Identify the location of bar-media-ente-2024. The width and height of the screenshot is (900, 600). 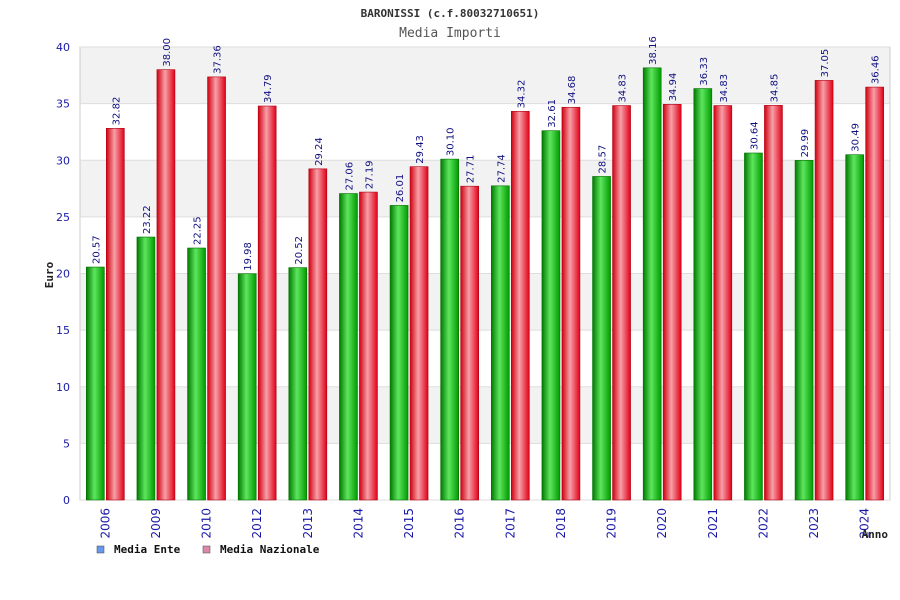
(854, 327).